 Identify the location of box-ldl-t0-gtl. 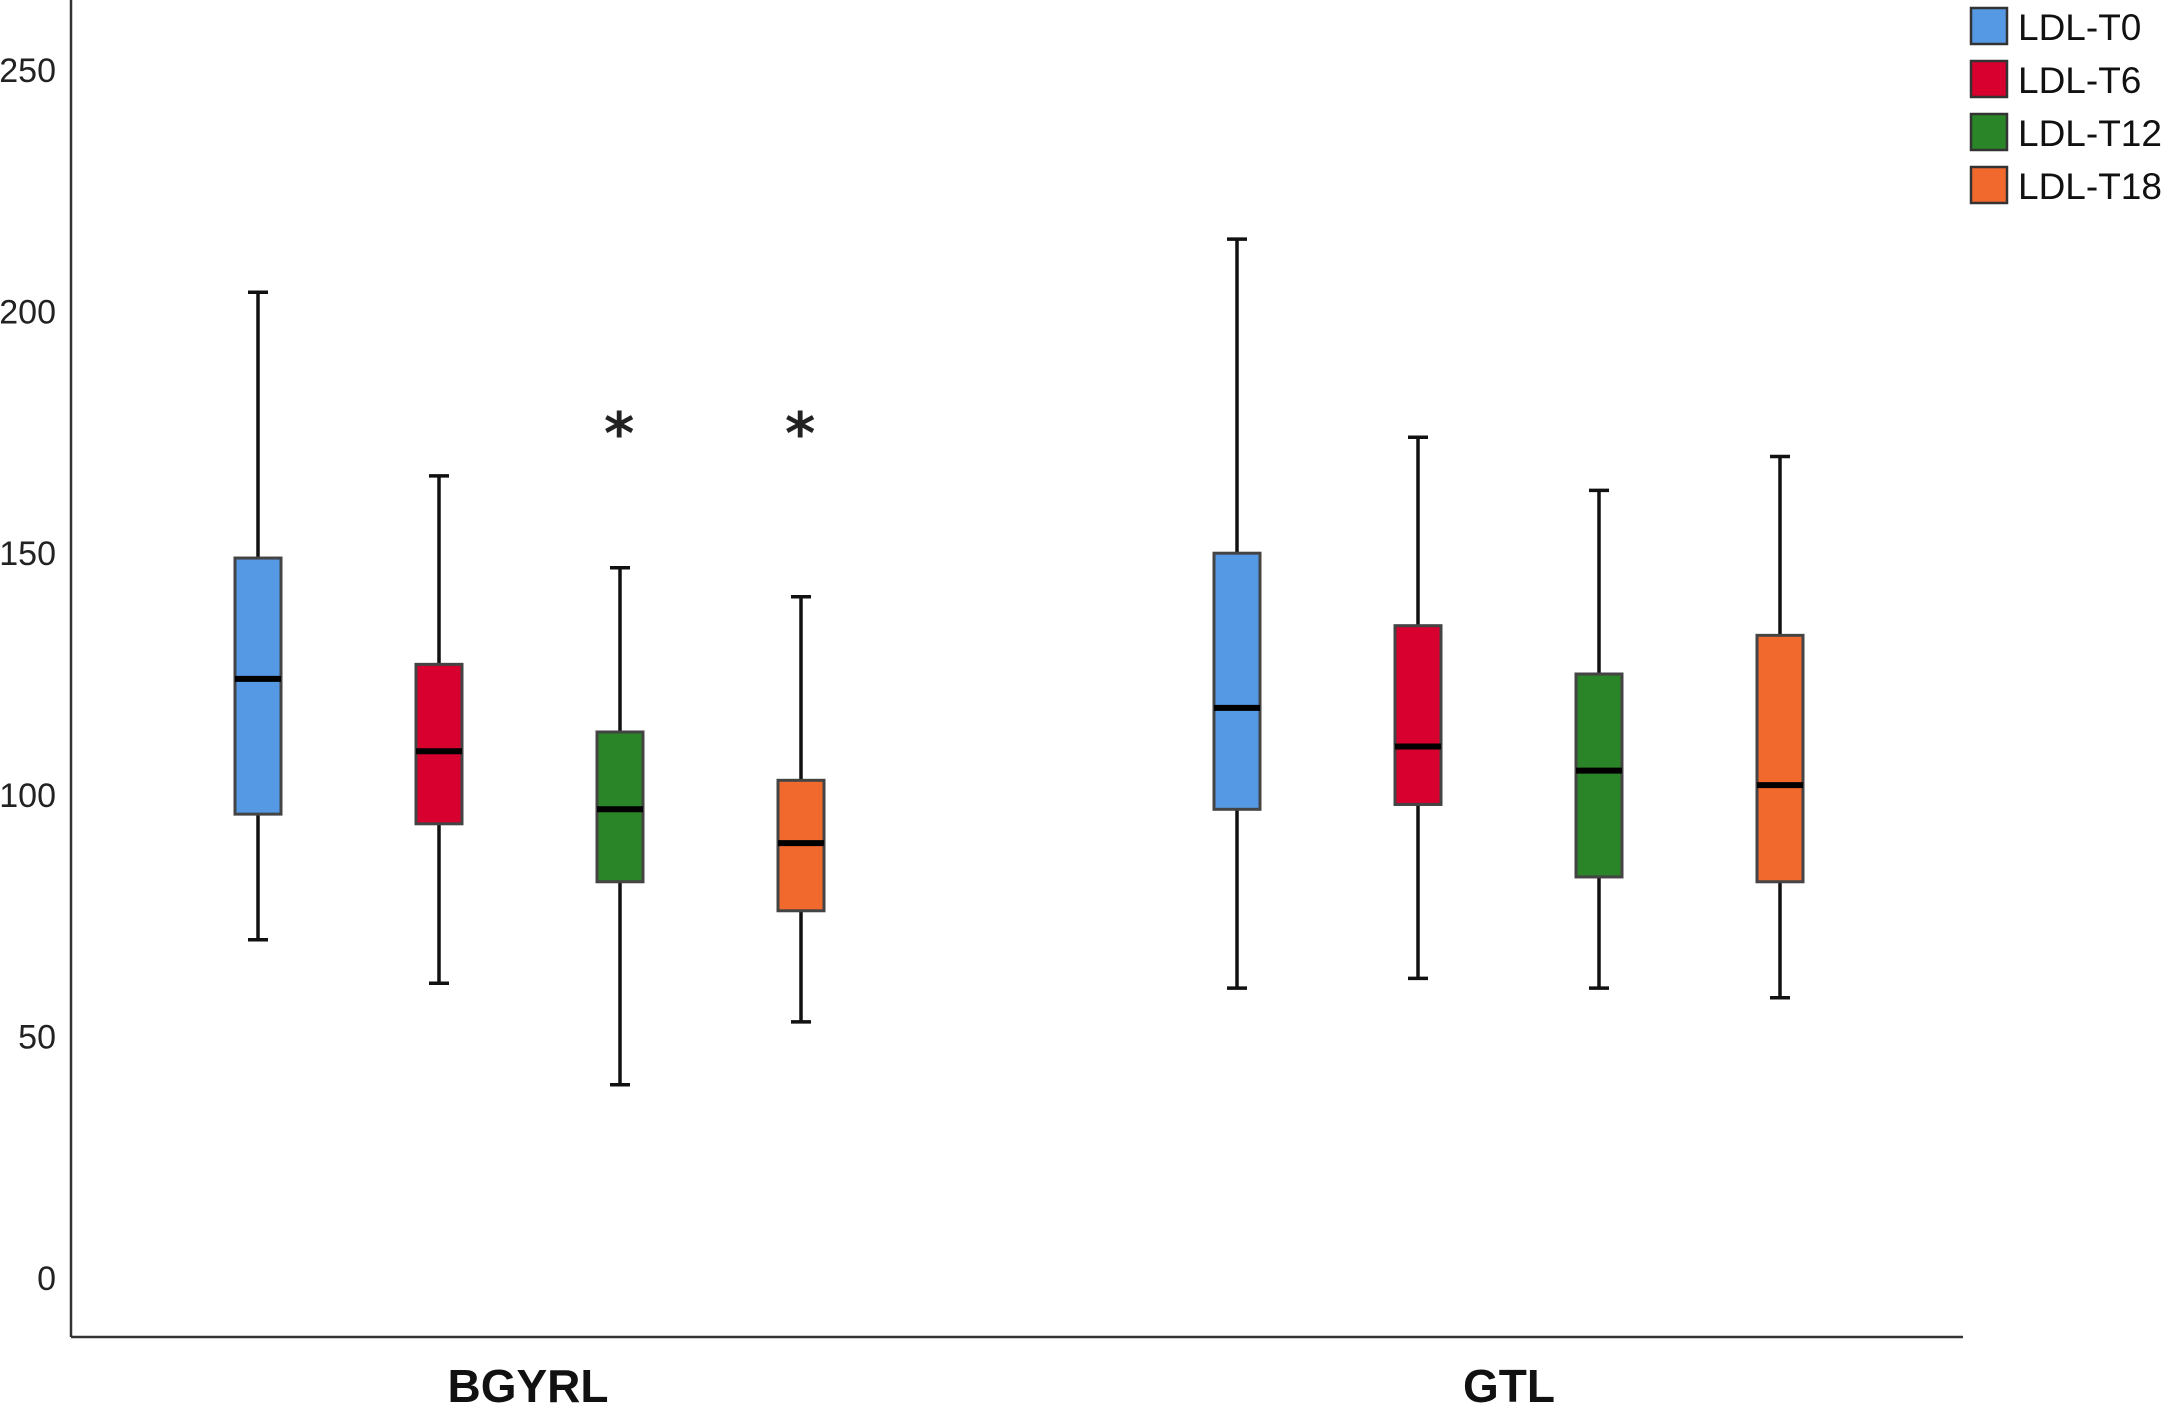
(1237, 613).